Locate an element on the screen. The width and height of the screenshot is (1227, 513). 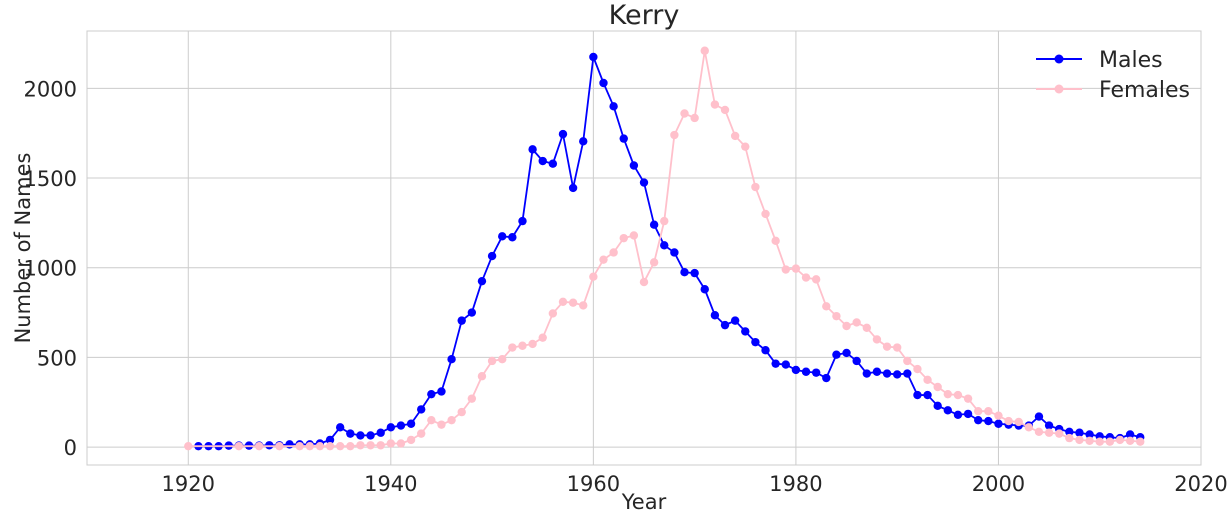
y-tick-label: 2000 is located at coordinates (50, 89).